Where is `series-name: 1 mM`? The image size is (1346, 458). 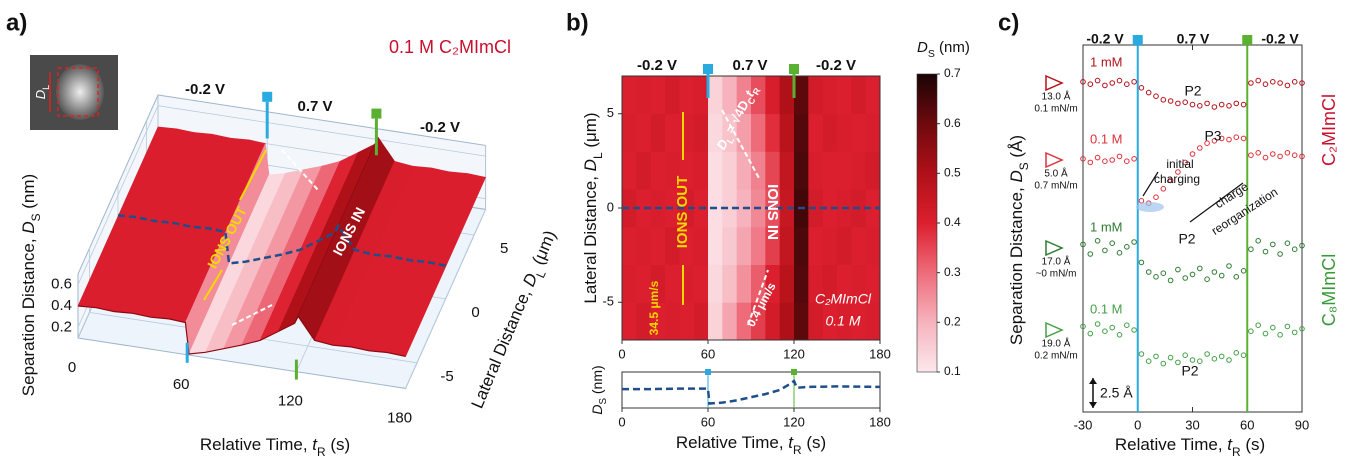 series-name: 1 mM is located at coordinates (1106, 226).